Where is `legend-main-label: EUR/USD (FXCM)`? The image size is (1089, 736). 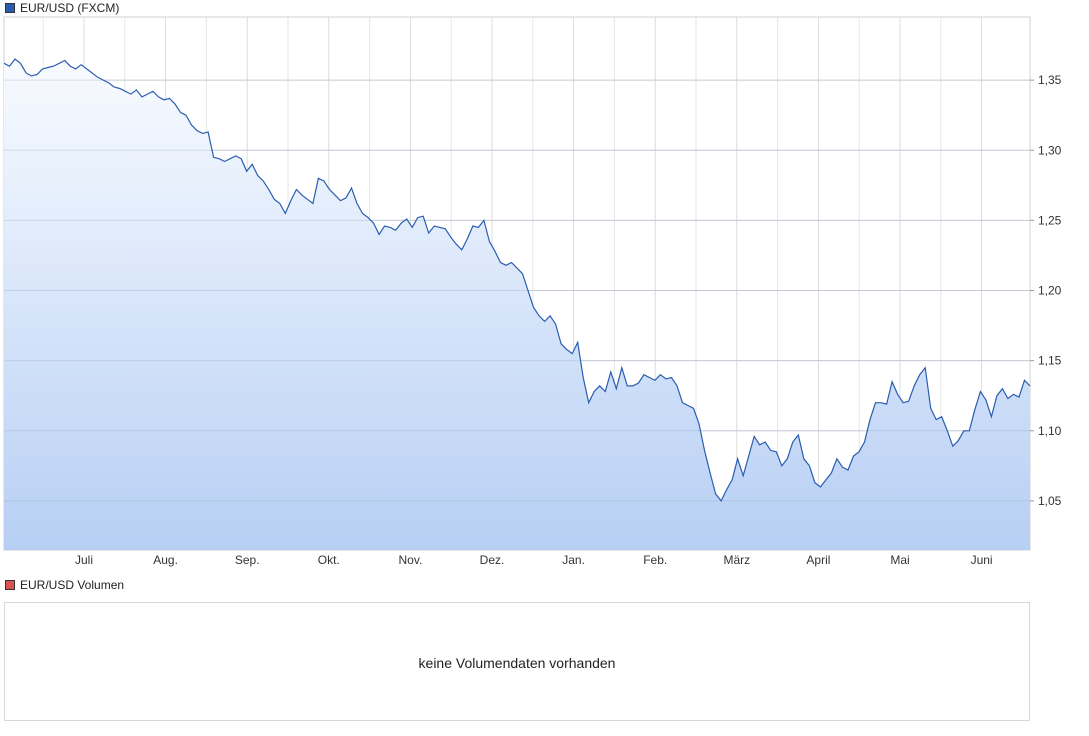 legend-main-label: EUR/USD (FXCM) is located at coordinates (70, 8).